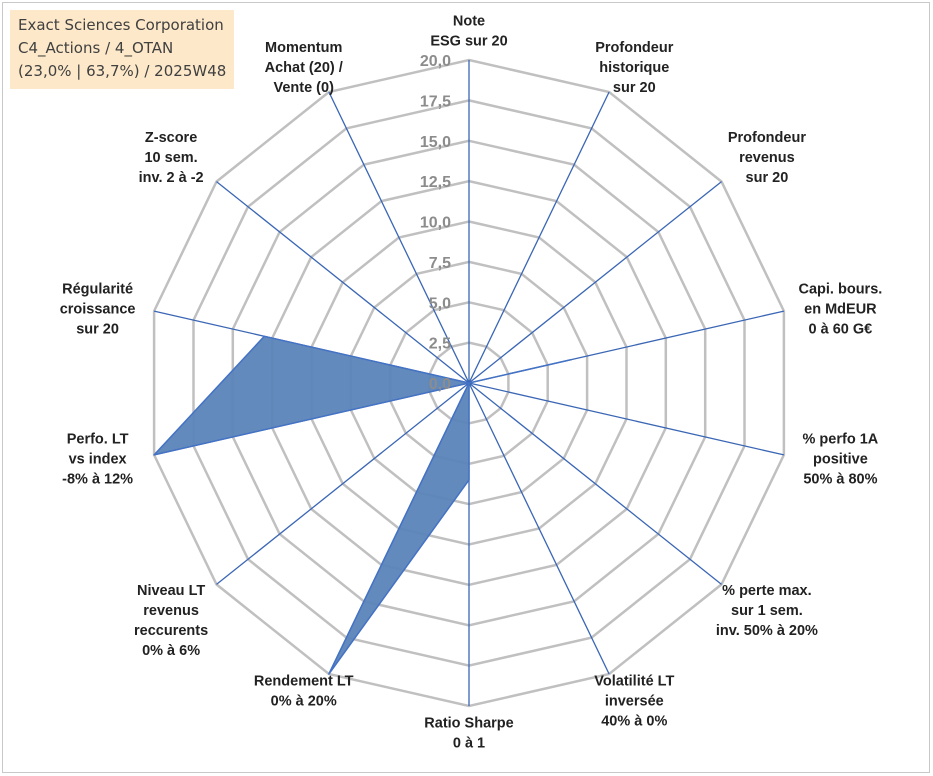 The image size is (933, 776). What do you see at coordinates (171, 178) in the screenshot?
I see `axis-label: inv. 2 à -2` at bounding box center [171, 178].